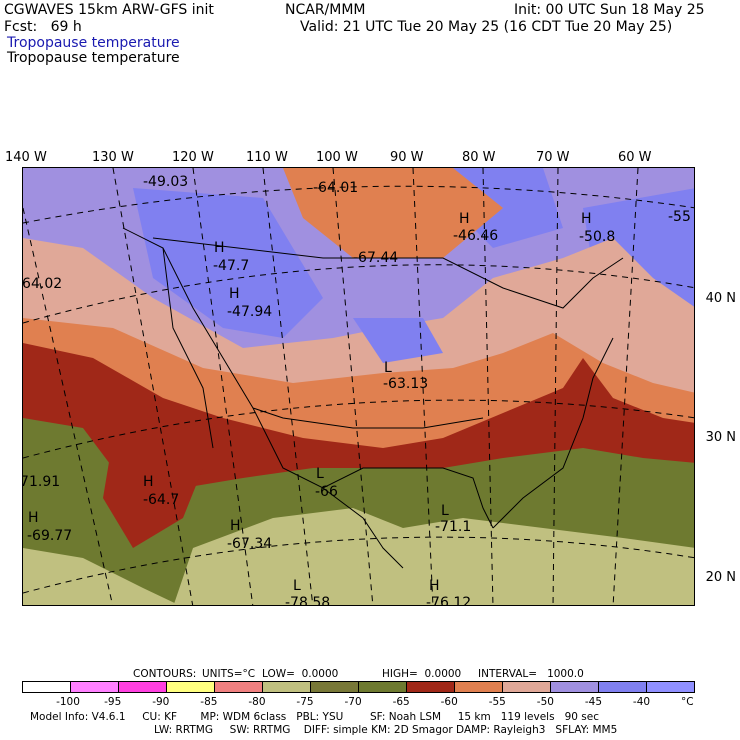 This screenshot has height=740, width=740. Describe the element at coordinates (545, 702) in the screenshot. I see `colorbar-tick-label: -50` at that location.